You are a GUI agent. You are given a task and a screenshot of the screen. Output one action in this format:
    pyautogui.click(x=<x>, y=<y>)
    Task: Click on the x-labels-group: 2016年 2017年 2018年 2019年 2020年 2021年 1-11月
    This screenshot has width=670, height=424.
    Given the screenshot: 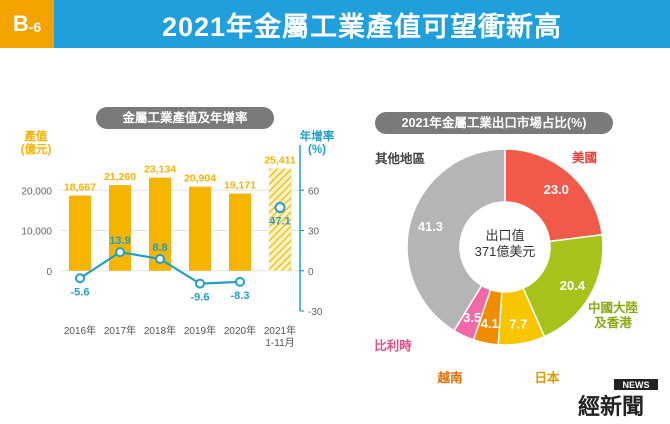 What is the action you would take?
    pyautogui.click(x=180, y=336)
    